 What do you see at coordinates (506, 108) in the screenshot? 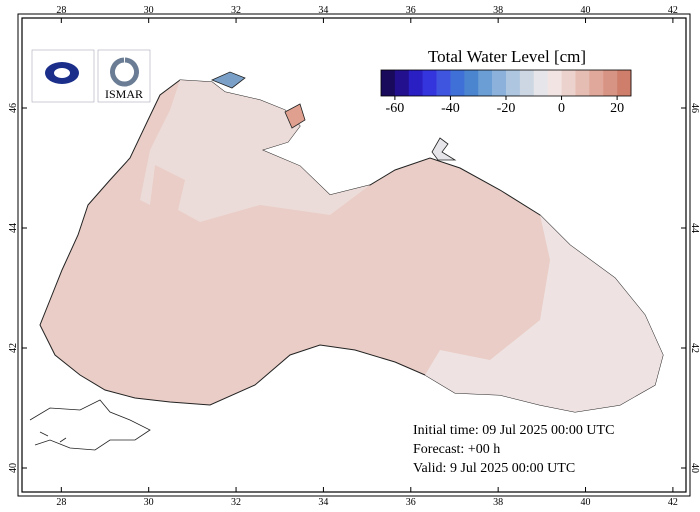
I see `colorbar-tick-label: -20` at bounding box center [506, 108].